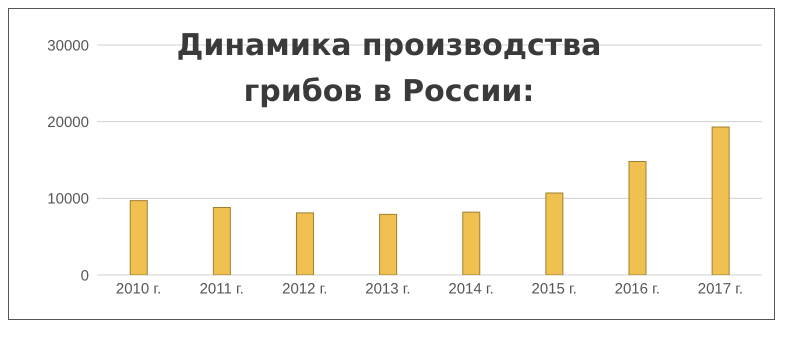 Image resolution: width=787 pixels, height=337 pixels. Describe the element at coordinates (68, 199) in the screenshot. I see `y-tick-label: 10000` at that location.